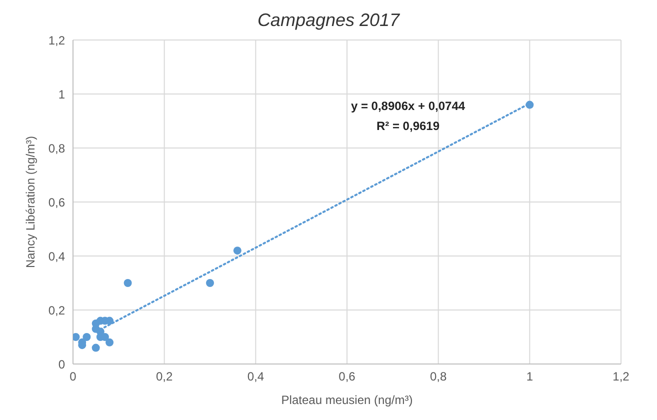  I want to click on x-tick-label: 1, so click(530, 377).